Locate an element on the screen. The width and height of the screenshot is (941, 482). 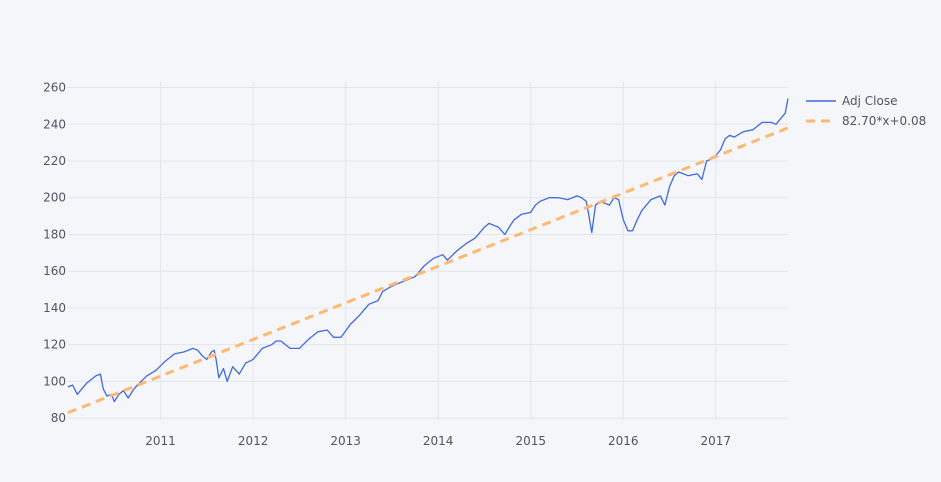
x-tick-label: 2011 is located at coordinates (160, 441).